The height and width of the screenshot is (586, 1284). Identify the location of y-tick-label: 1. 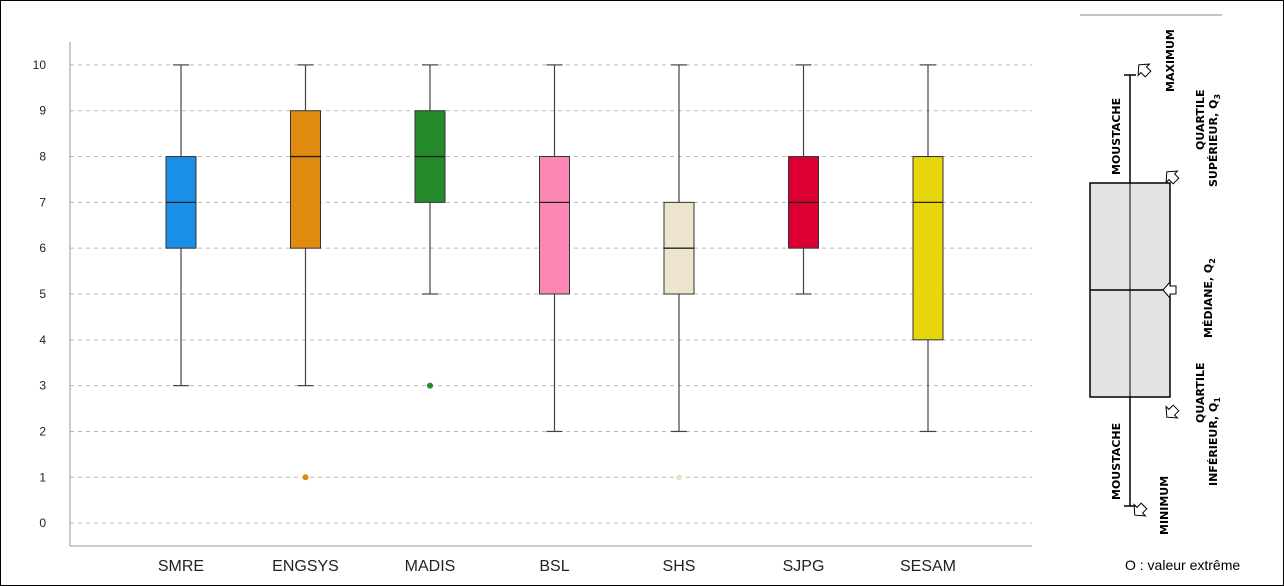
(42, 477).